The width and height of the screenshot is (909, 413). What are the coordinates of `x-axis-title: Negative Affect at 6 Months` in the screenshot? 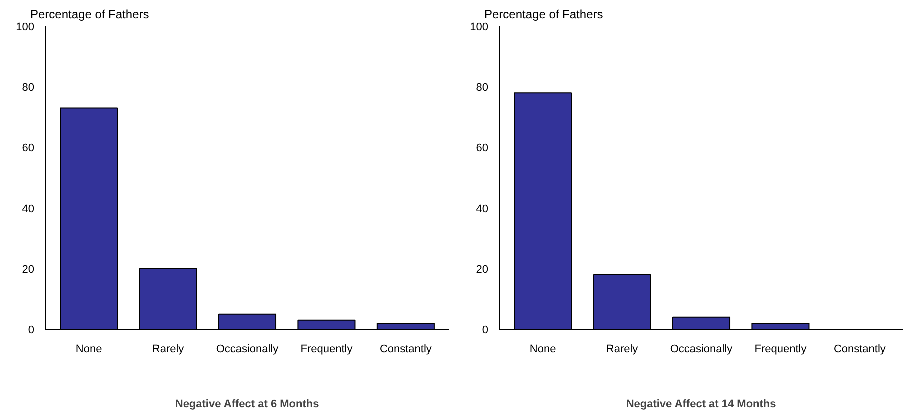 It's located at (247, 404).